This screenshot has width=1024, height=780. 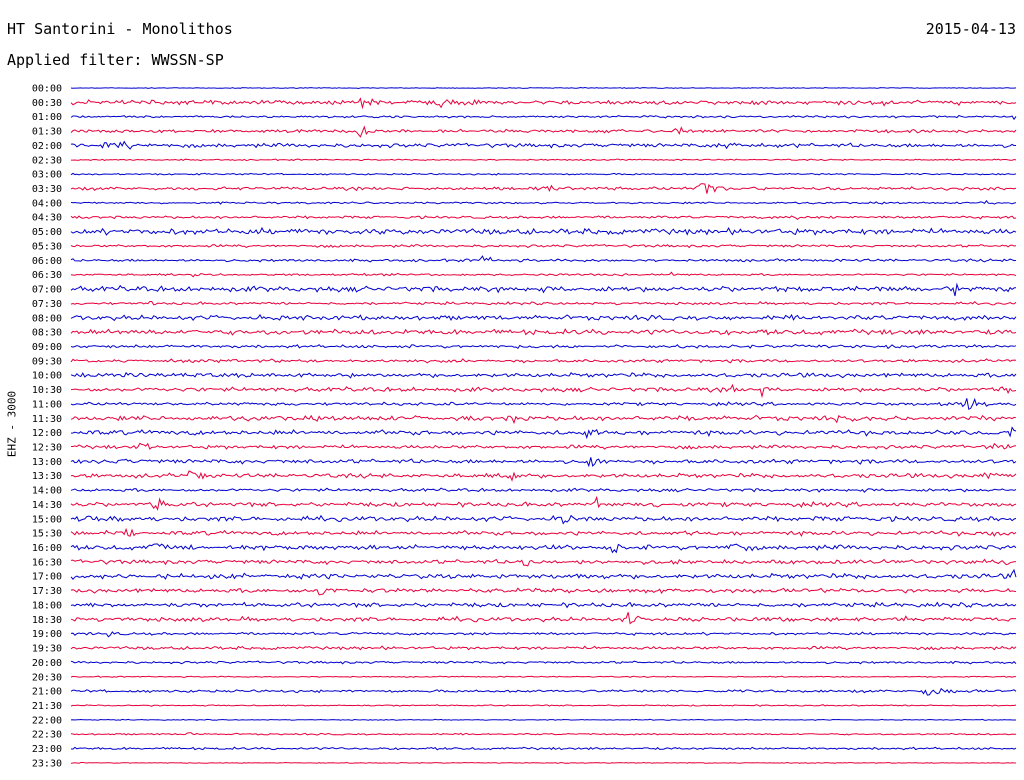 What do you see at coordinates (47, 318) in the screenshot?
I see `row-time-label: 08:00` at bounding box center [47, 318].